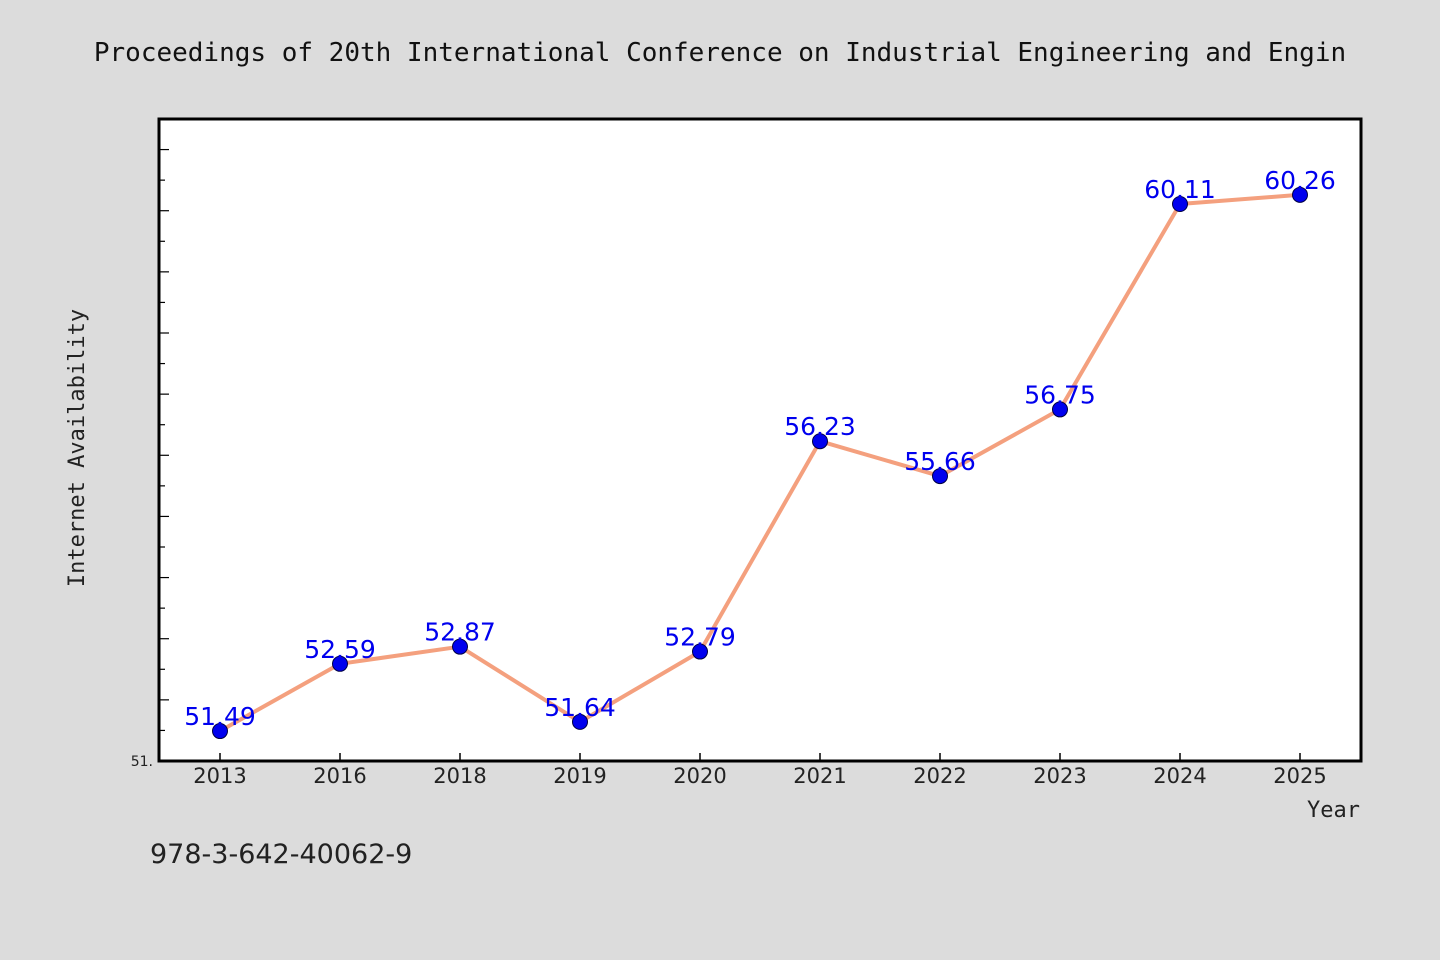 Image resolution: width=1440 pixels, height=960 pixels. Describe the element at coordinates (1333, 810) in the screenshot. I see `x-axis-label: Year` at that location.